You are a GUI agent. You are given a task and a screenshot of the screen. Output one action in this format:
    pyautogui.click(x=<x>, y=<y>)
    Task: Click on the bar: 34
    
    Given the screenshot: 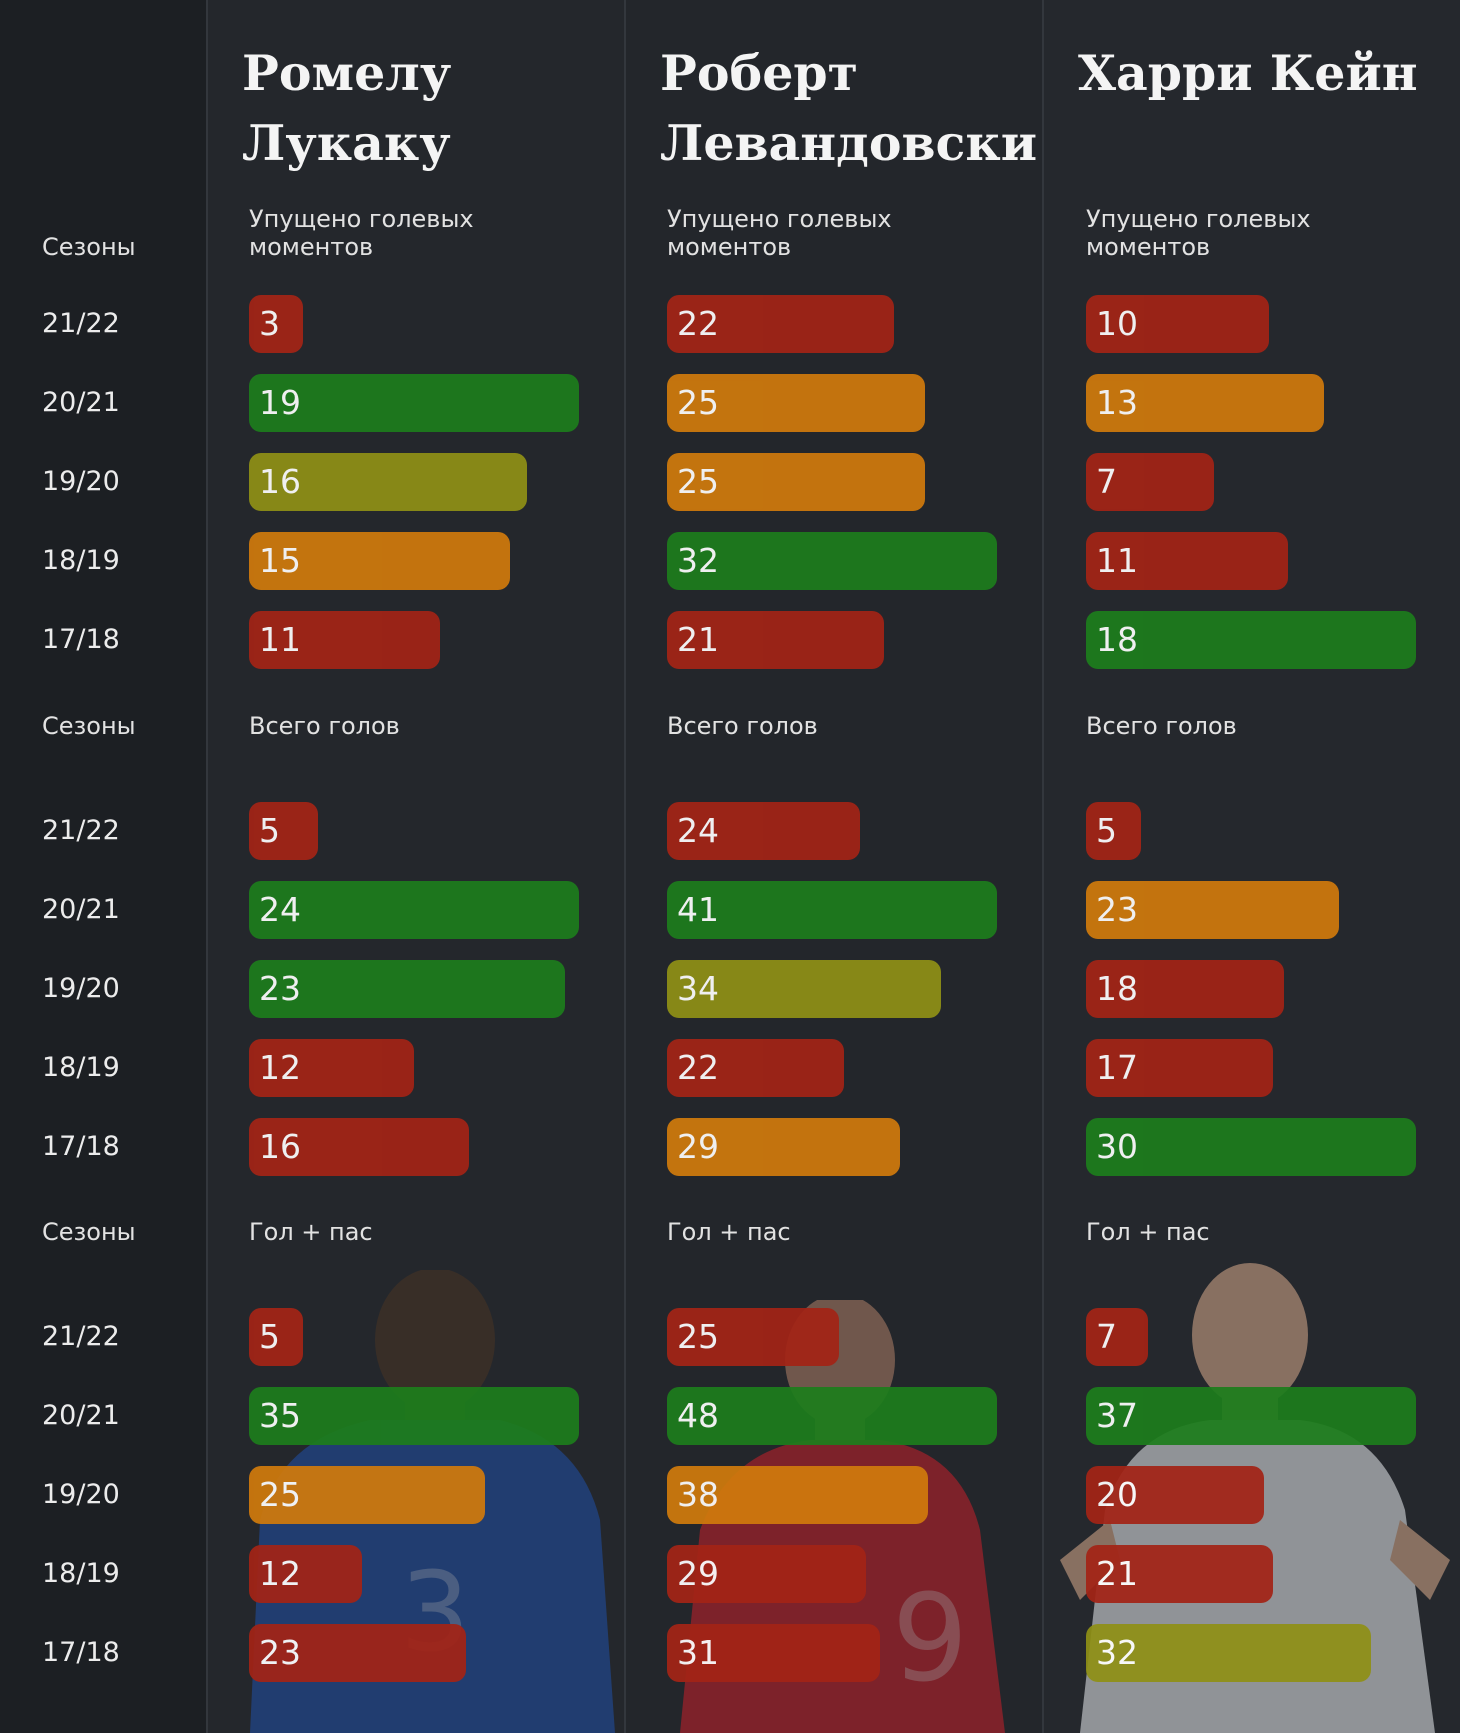 What is the action you would take?
    pyautogui.click(x=804, y=989)
    